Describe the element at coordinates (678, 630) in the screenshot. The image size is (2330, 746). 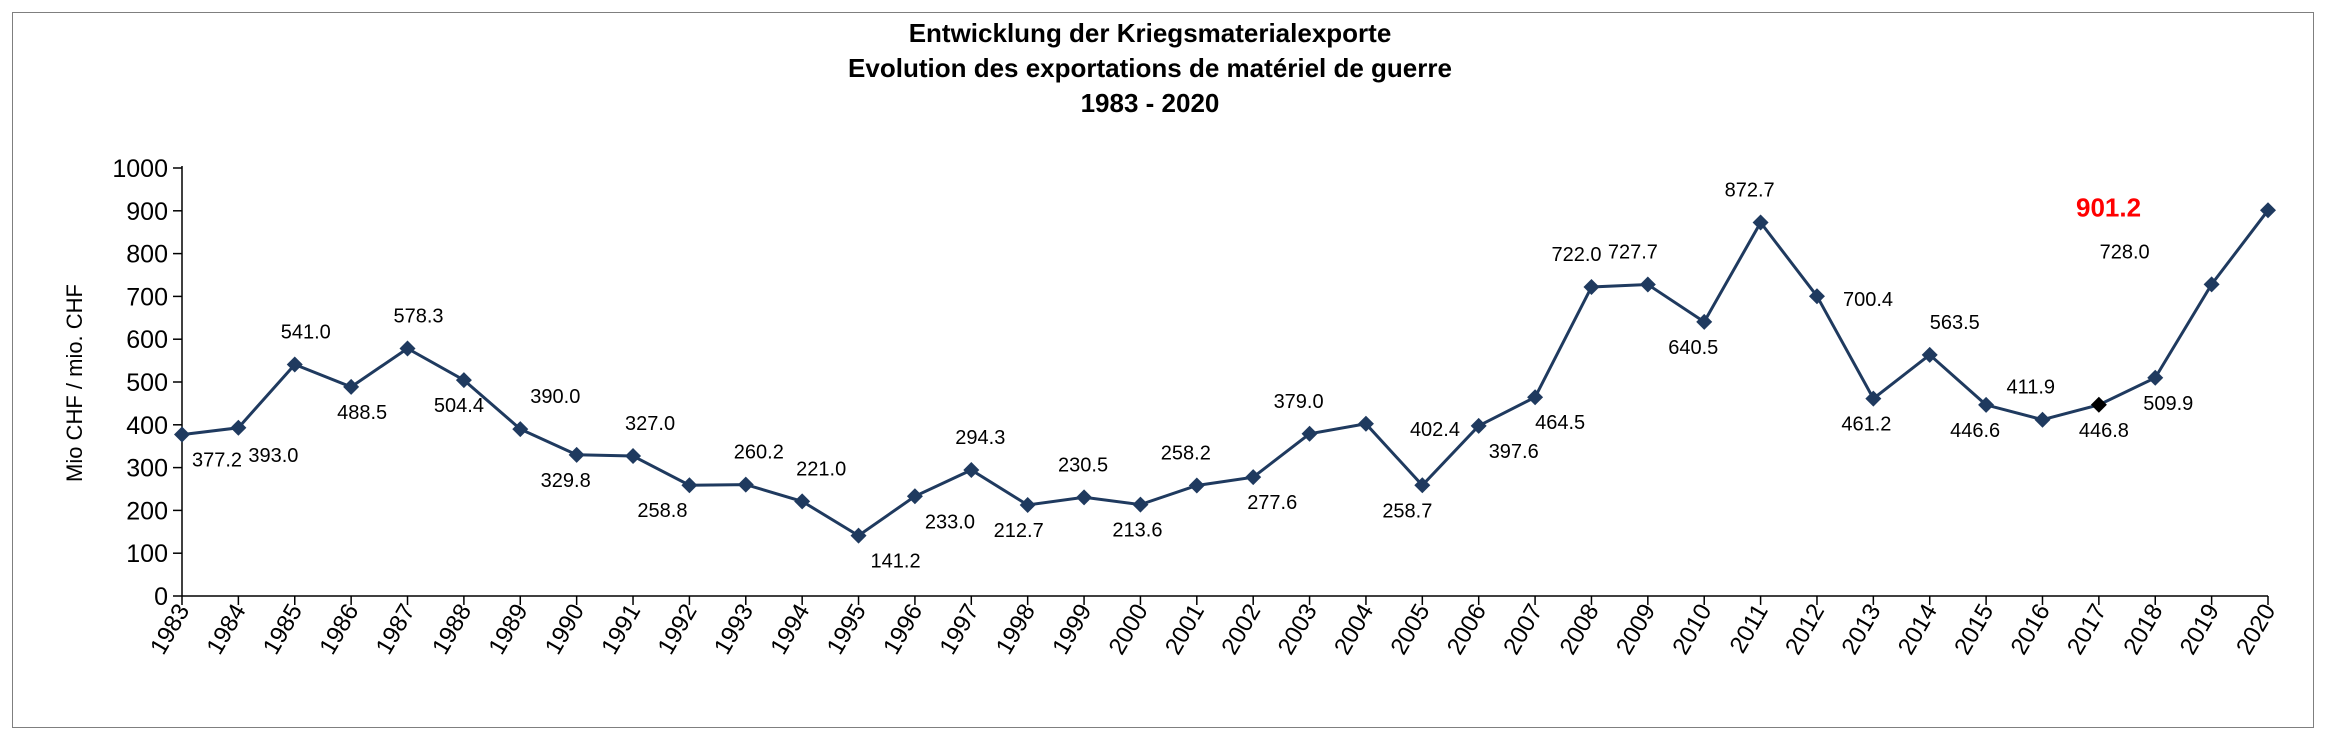
I see `x-tick-label: 1992` at that location.